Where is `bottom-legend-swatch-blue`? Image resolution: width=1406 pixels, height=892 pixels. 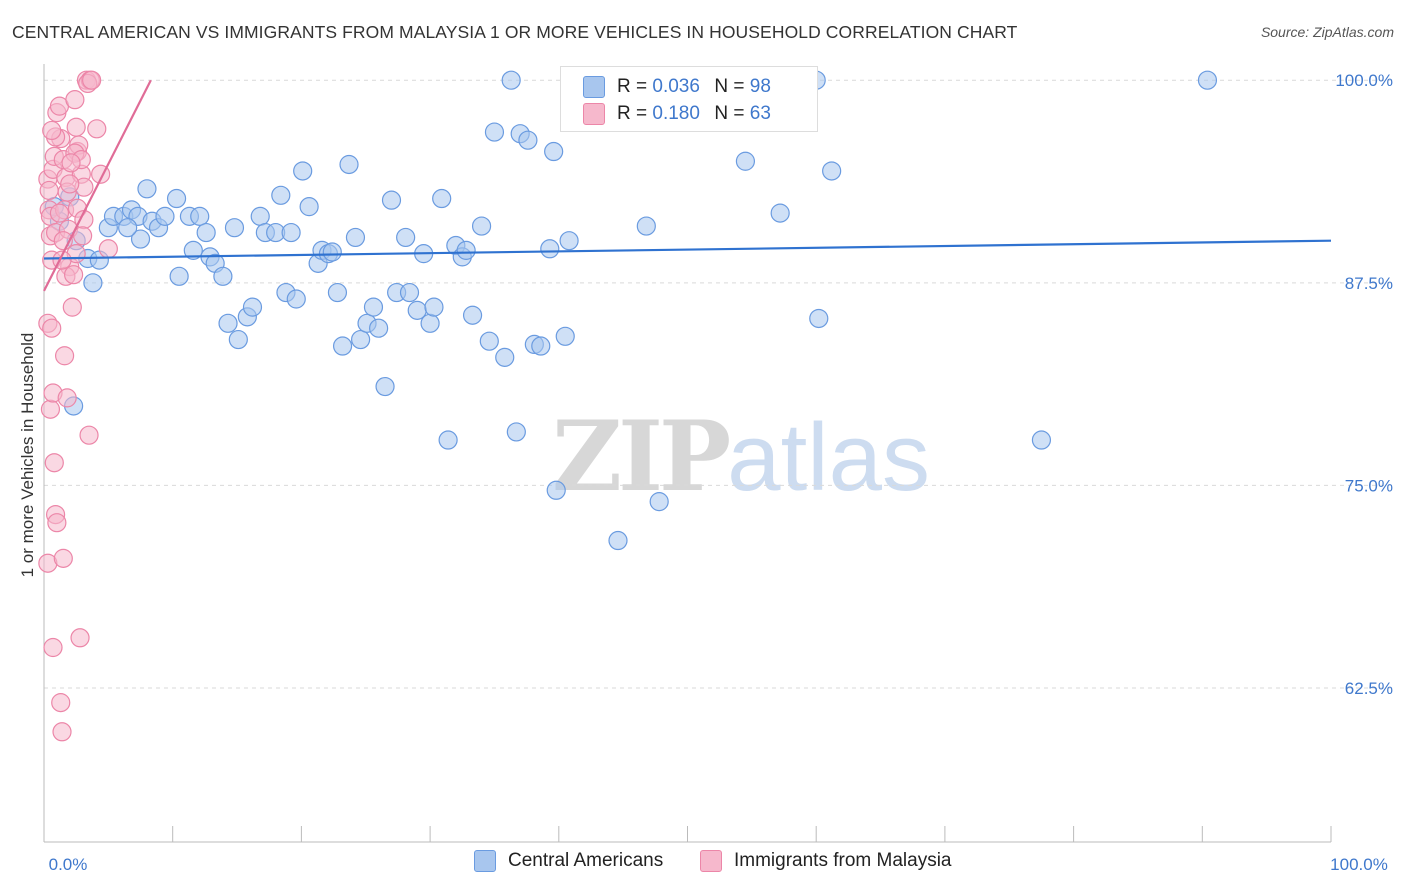
bottom-legend-swatch-blue is located at coordinates (485, 861).